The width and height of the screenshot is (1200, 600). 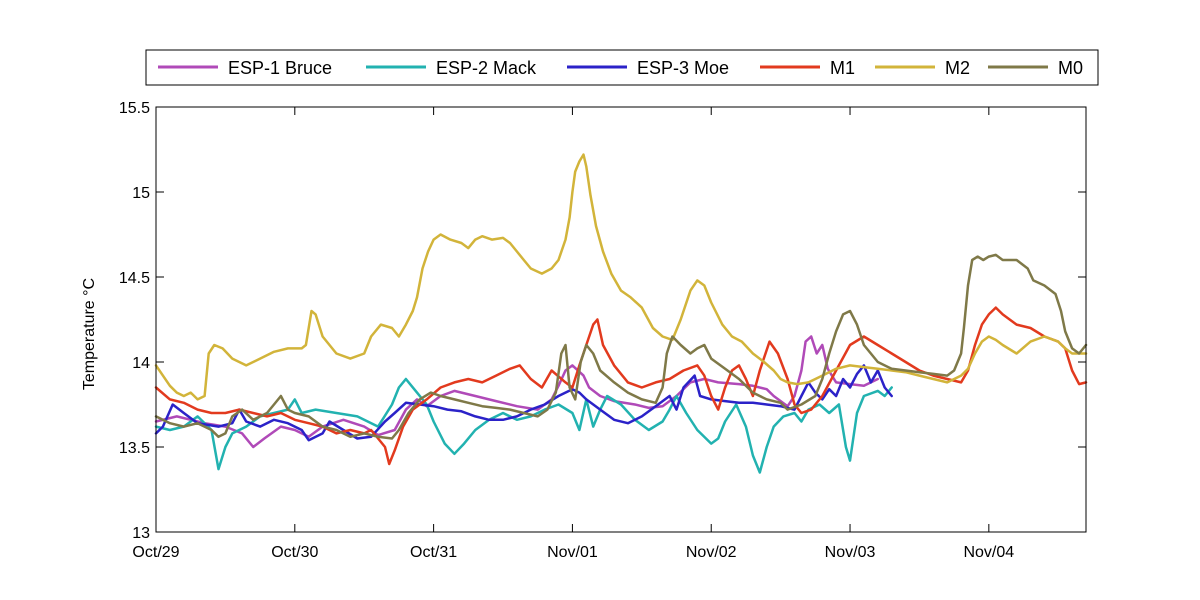 I want to click on x-tick-label: Nov/03, so click(x=850, y=552).